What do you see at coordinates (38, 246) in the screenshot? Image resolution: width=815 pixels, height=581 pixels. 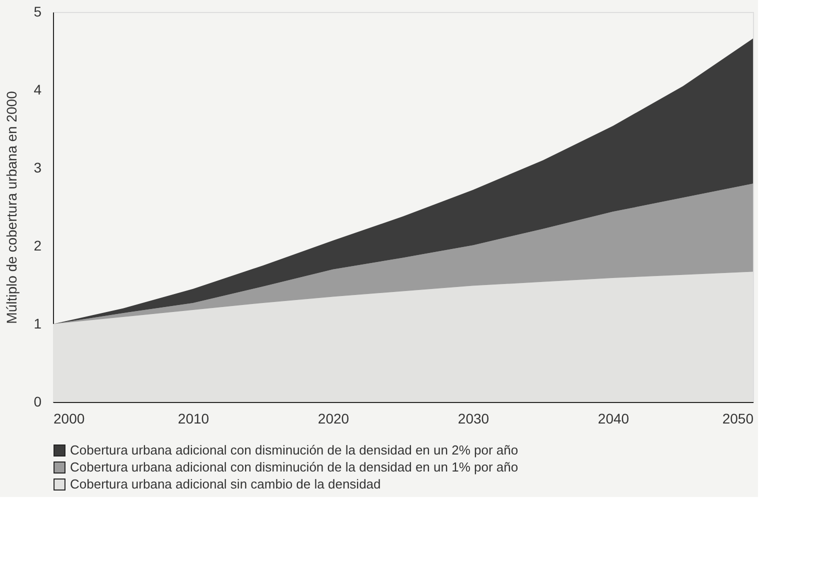 I see `y-tick-label: 2` at bounding box center [38, 246].